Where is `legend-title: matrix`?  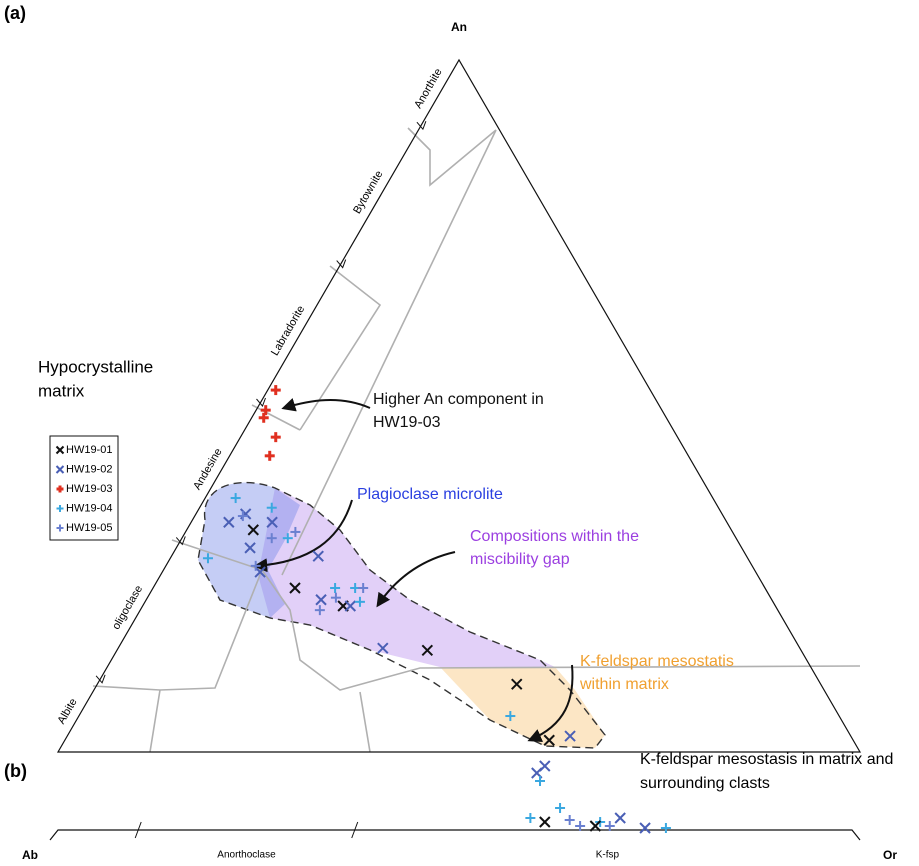
legend-title: matrix is located at coordinates (61, 390).